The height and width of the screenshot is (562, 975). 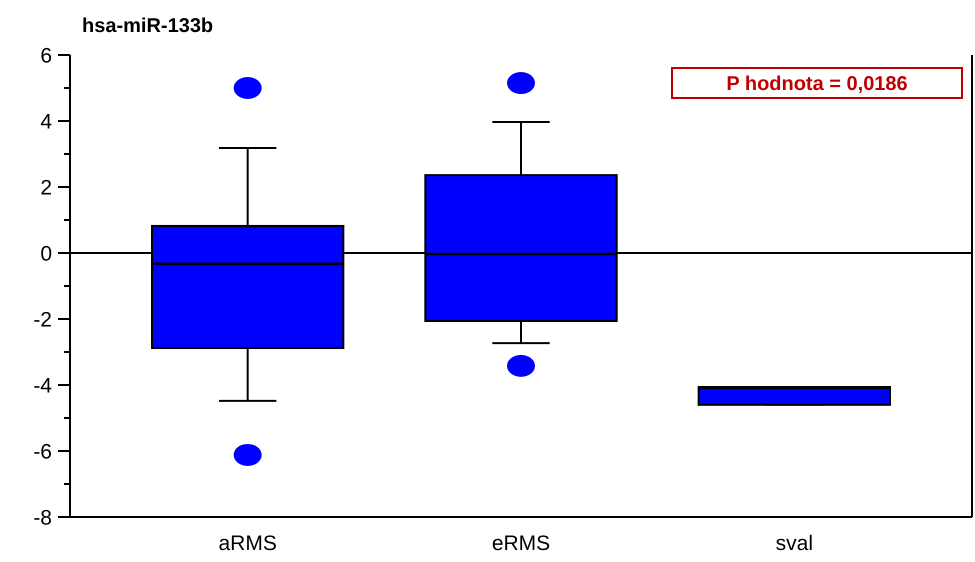 What do you see at coordinates (42, 452) in the screenshot?
I see `y-tick-label: -6` at bounding box center [42, 452].